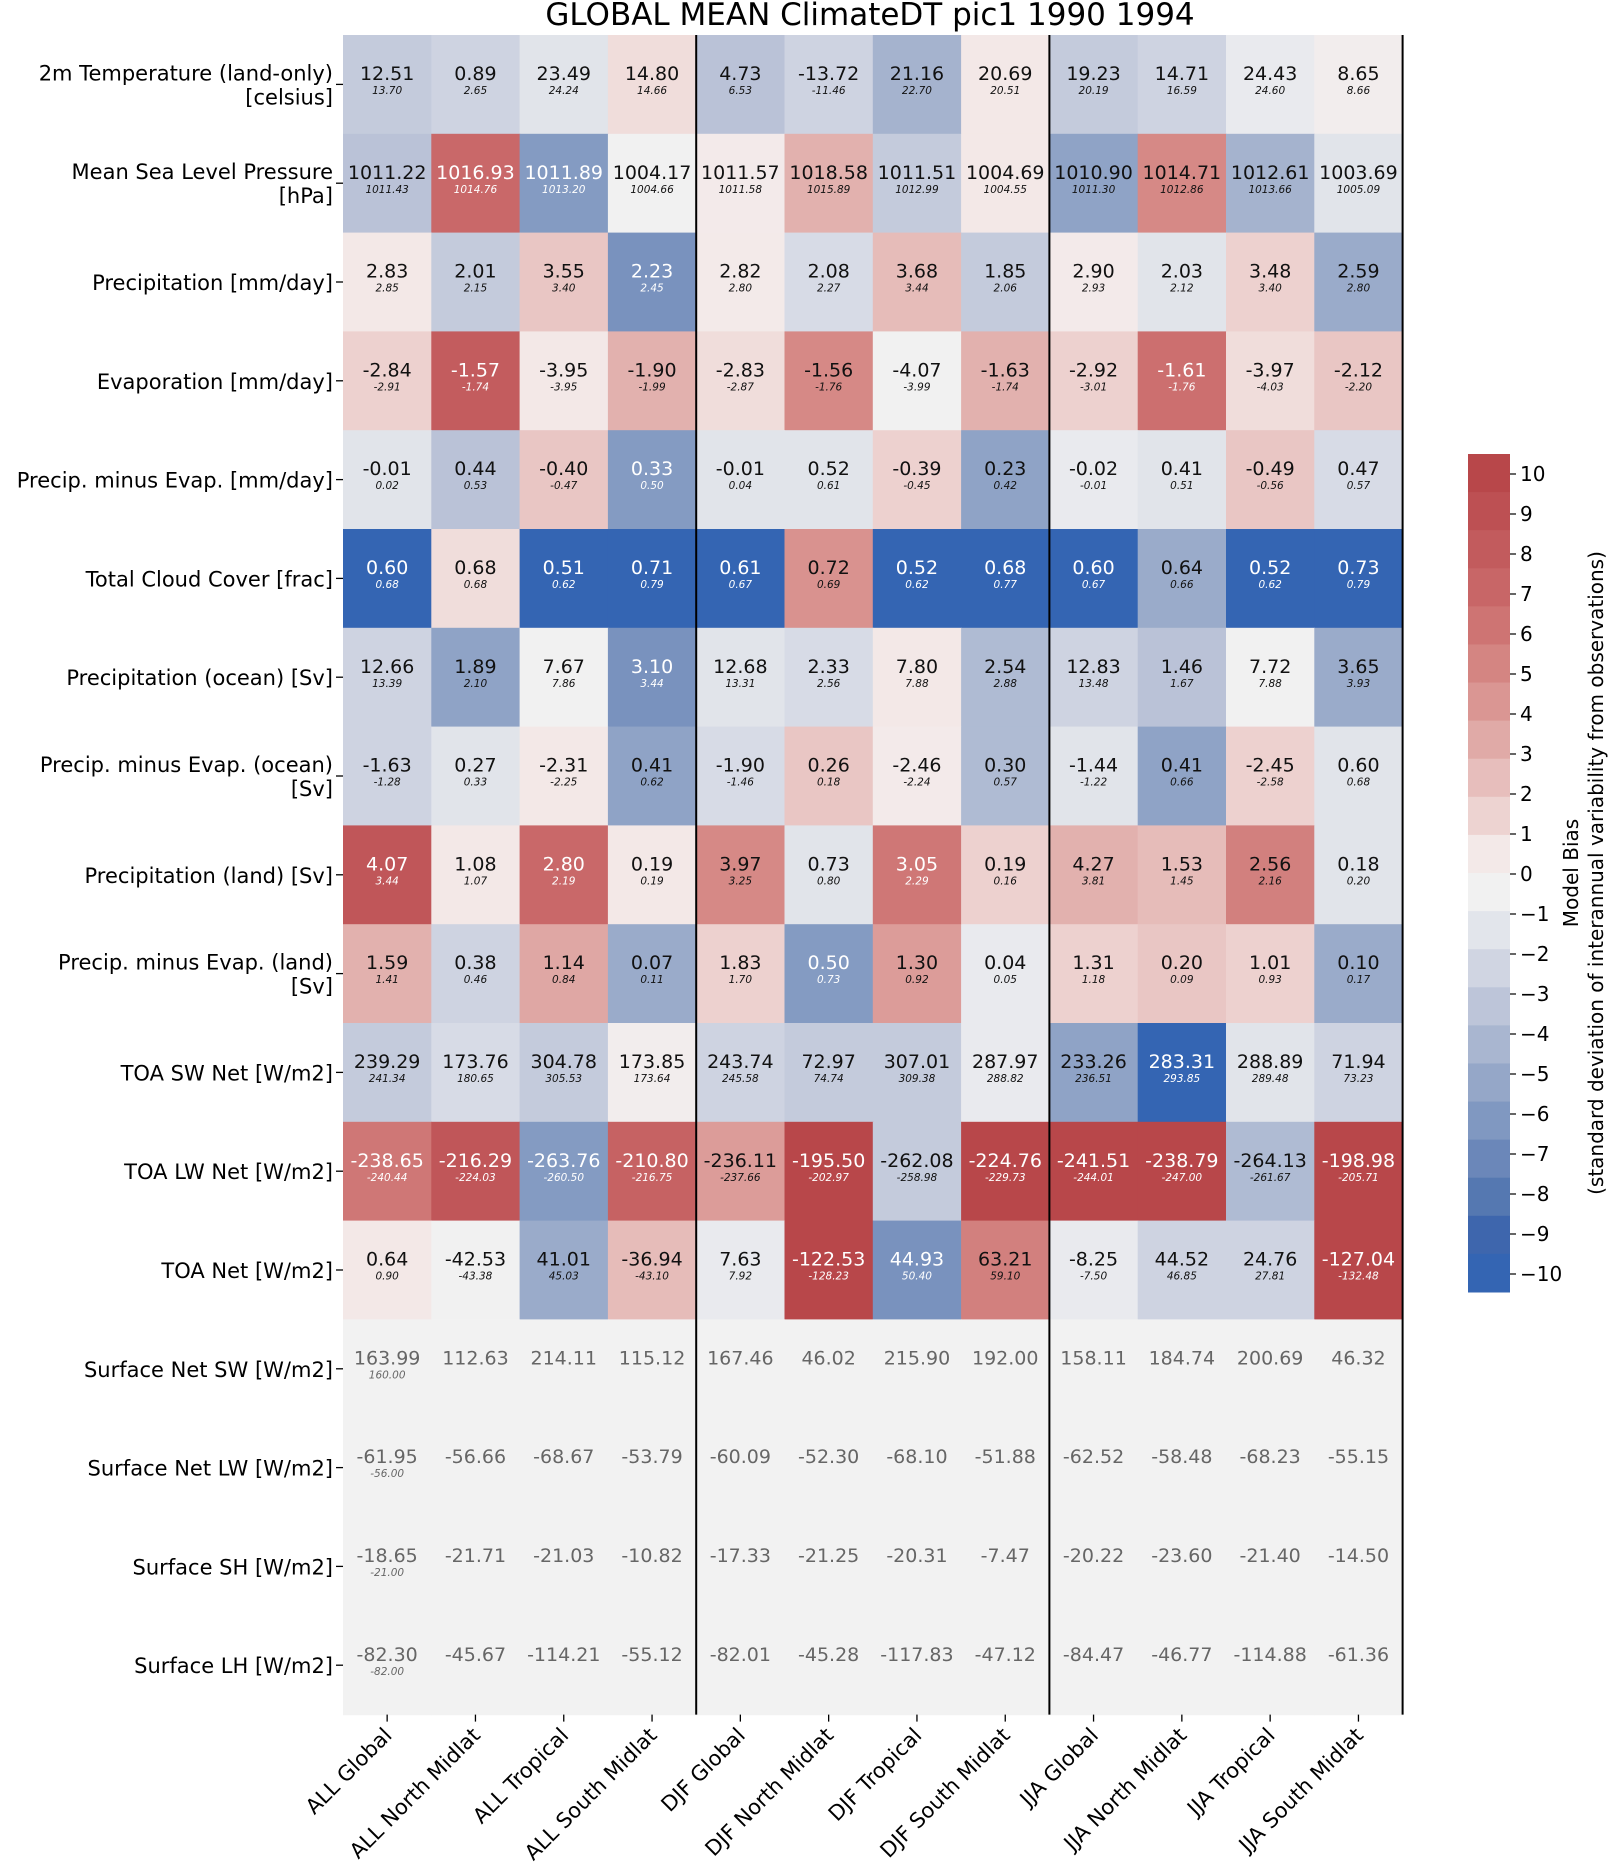  What do you see at coordinates (651, 387) in the screenshot?
I see `cell-obs-value: -1.99` at bounding box center [651, 387].